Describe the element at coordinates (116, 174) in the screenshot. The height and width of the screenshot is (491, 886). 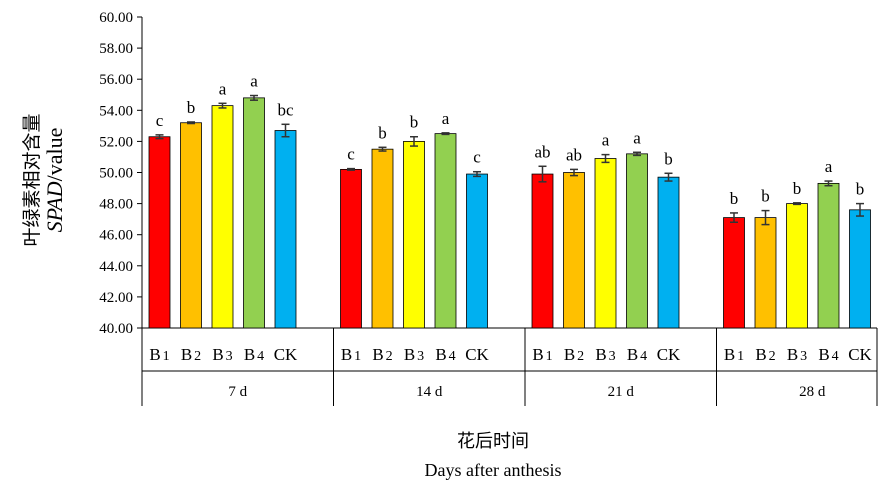
I see `y-tick-label: 50.00` at that location.